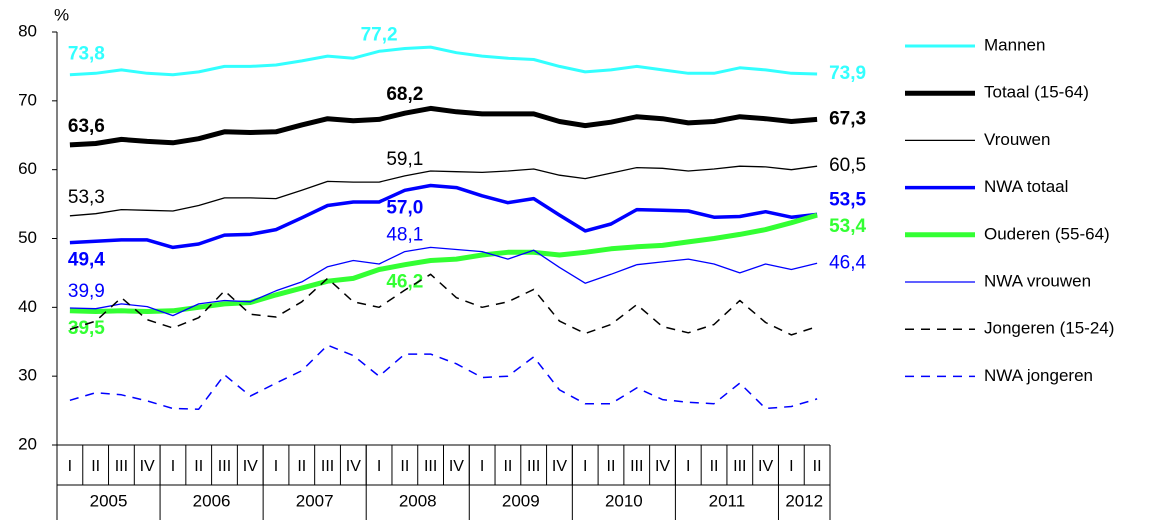 This screenshot has width=1164, height=520. What do you see at coordinates (1037, 280) in the screenshot?
I see `legend-label: NWA vrouwen` at bounding box center [1037, 280].